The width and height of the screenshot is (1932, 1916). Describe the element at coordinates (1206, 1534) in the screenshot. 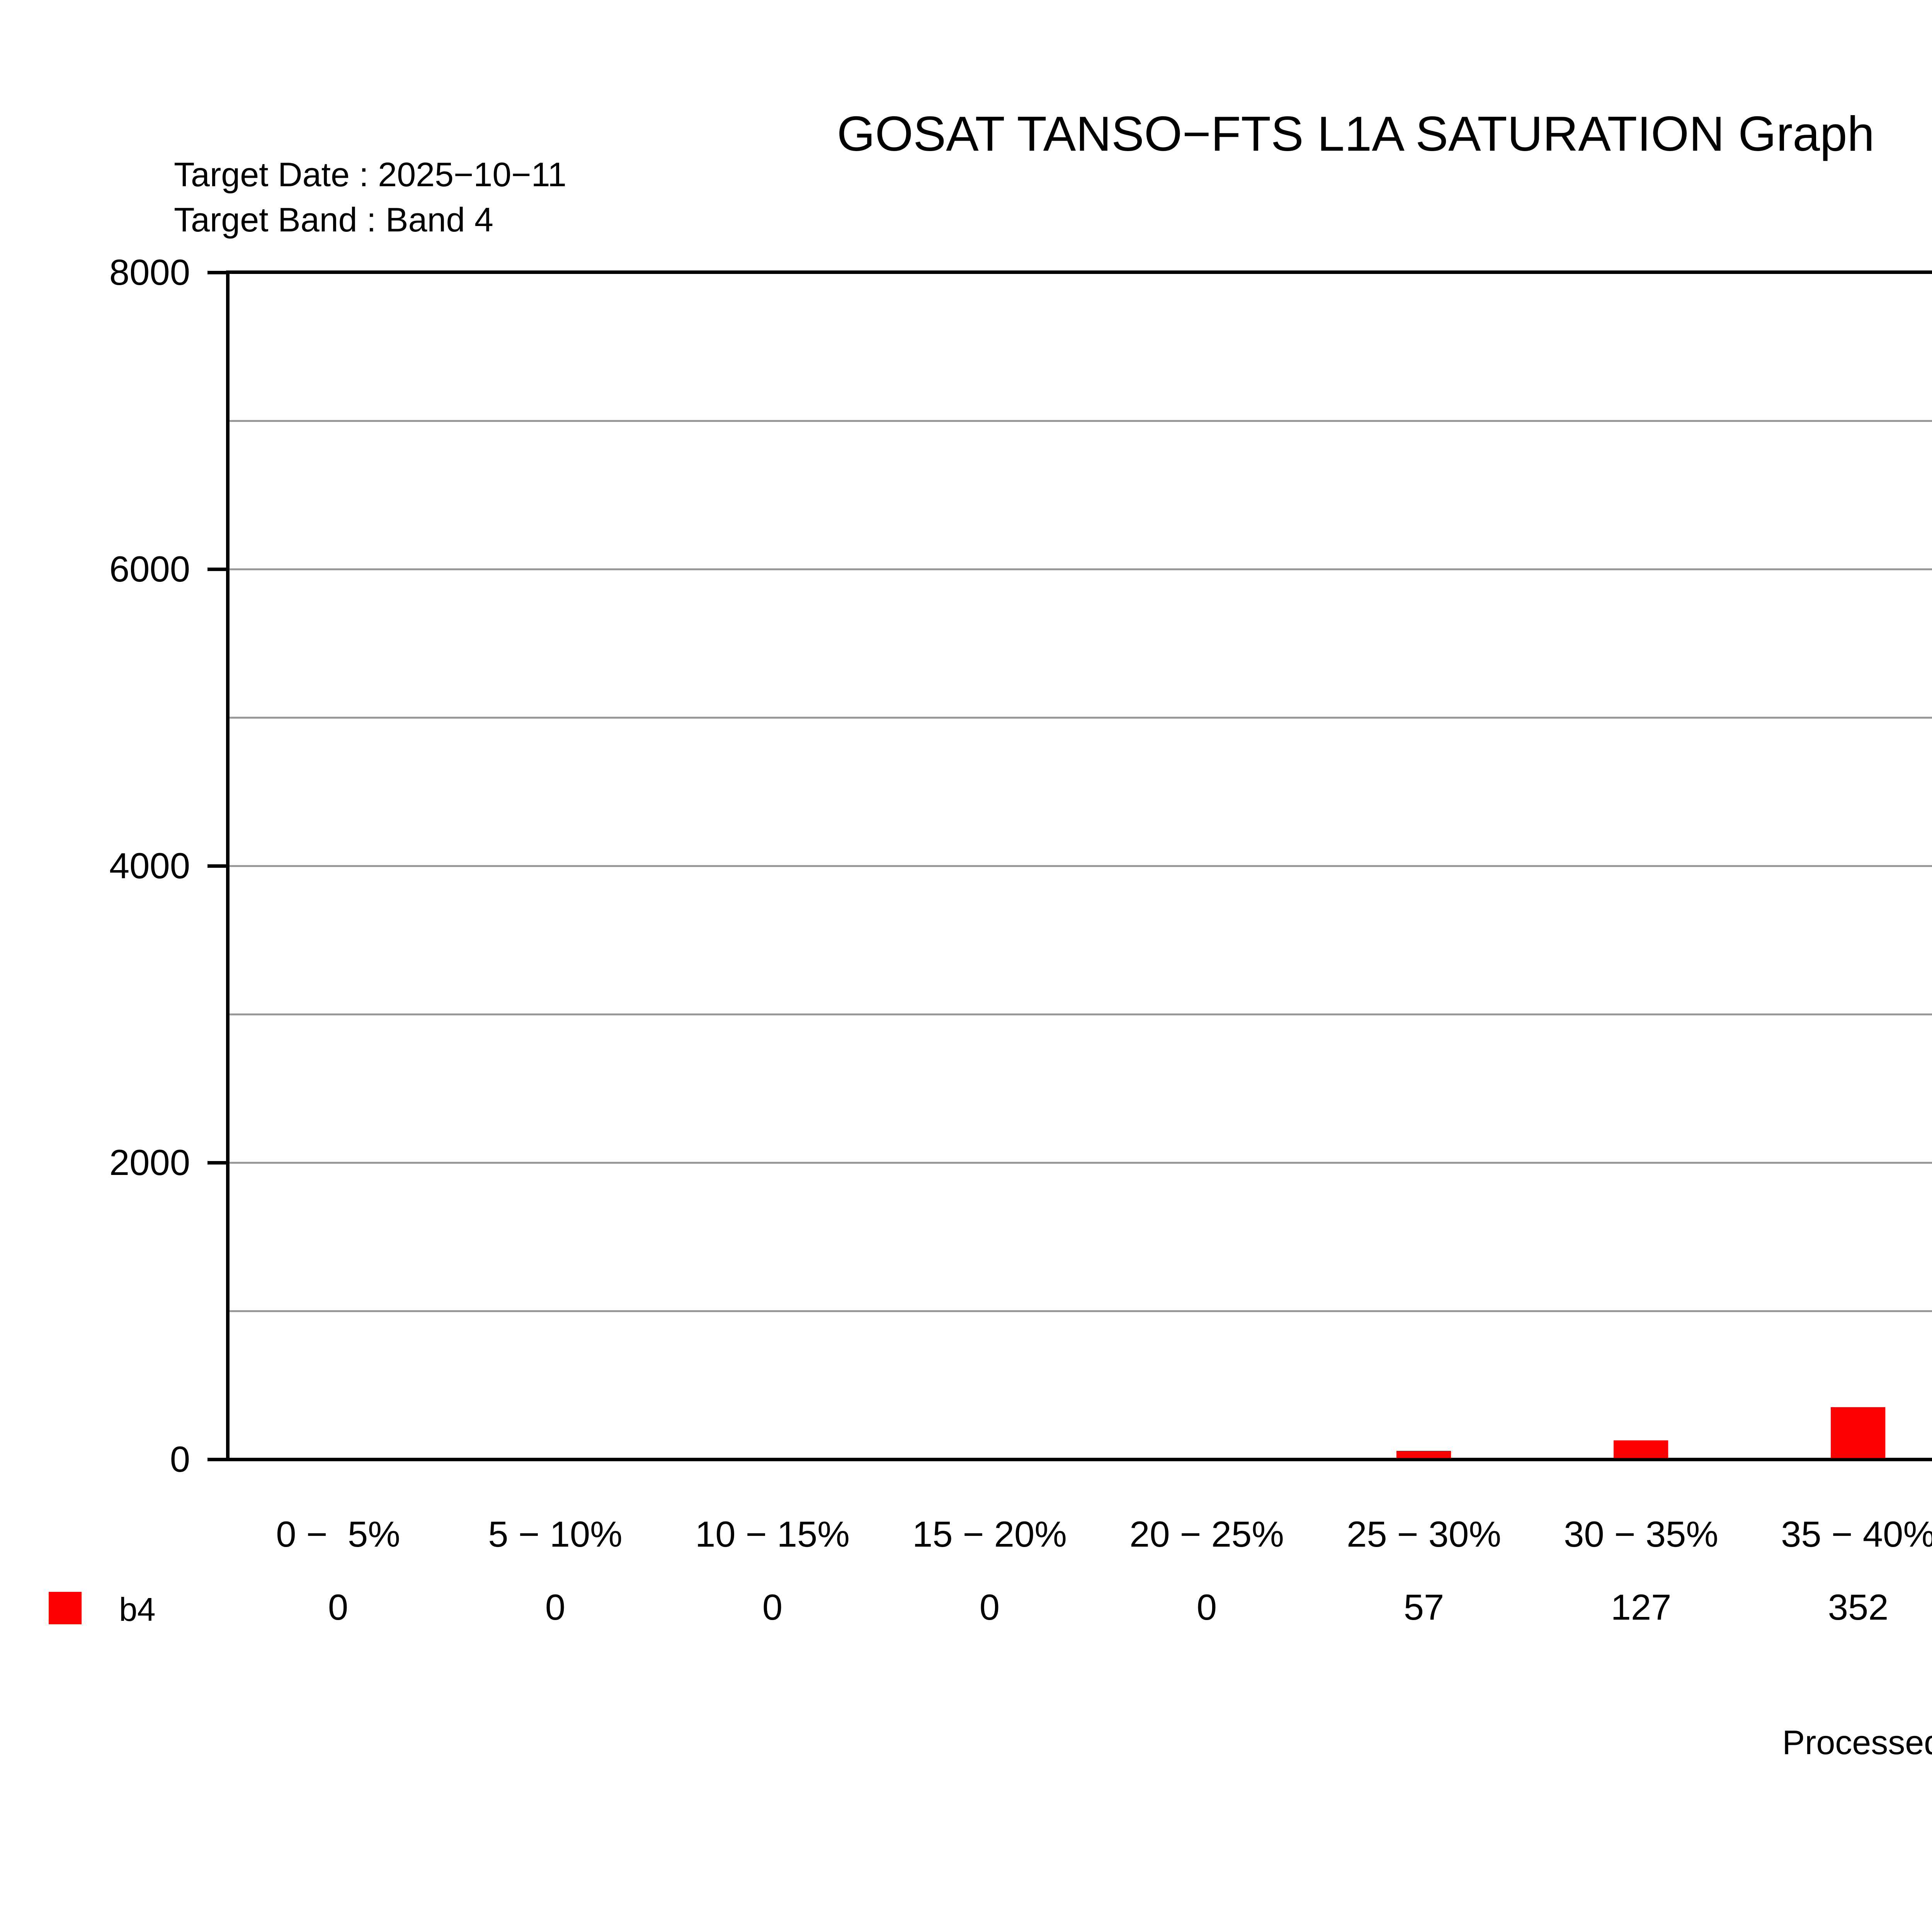

I see `x-category-label: 20 − 25%` at that location.